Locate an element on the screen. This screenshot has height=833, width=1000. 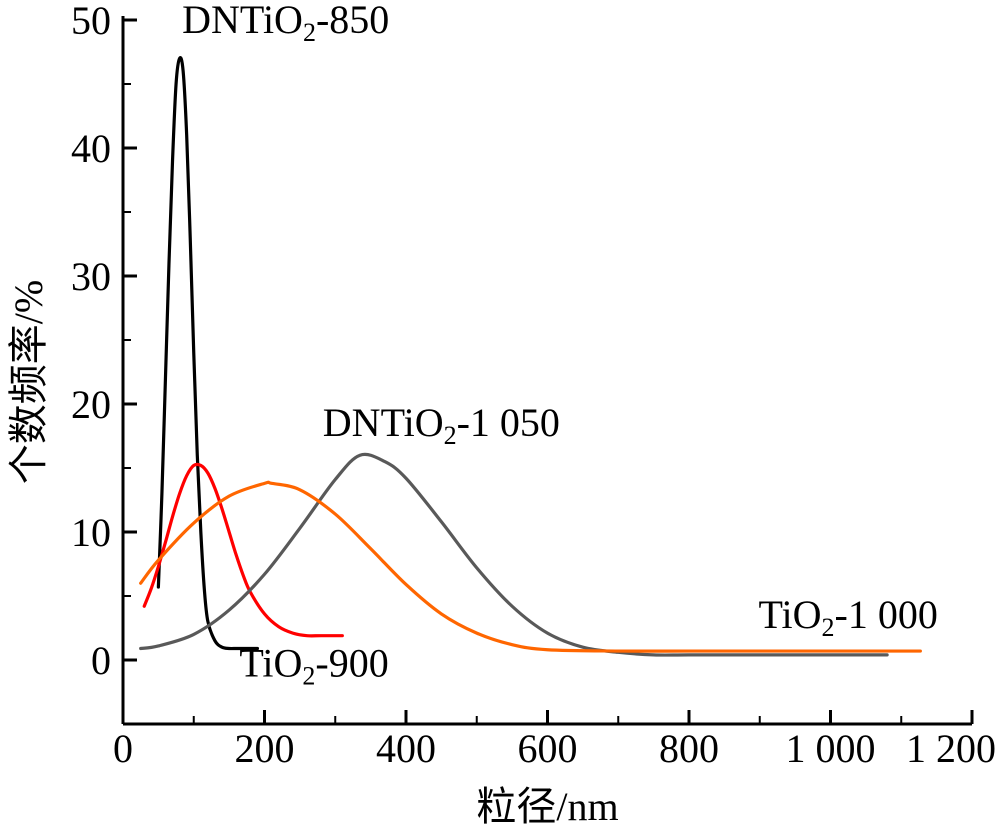
x-tick-label: 400 is located at coordinates (406, 748).